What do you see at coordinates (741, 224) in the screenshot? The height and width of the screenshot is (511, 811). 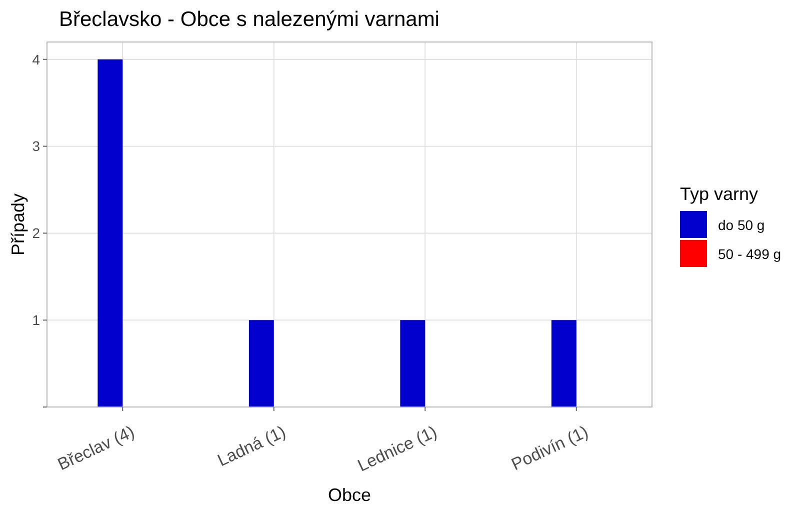 I see `legend-label: do 50 g` at bounding box center [741, 224].